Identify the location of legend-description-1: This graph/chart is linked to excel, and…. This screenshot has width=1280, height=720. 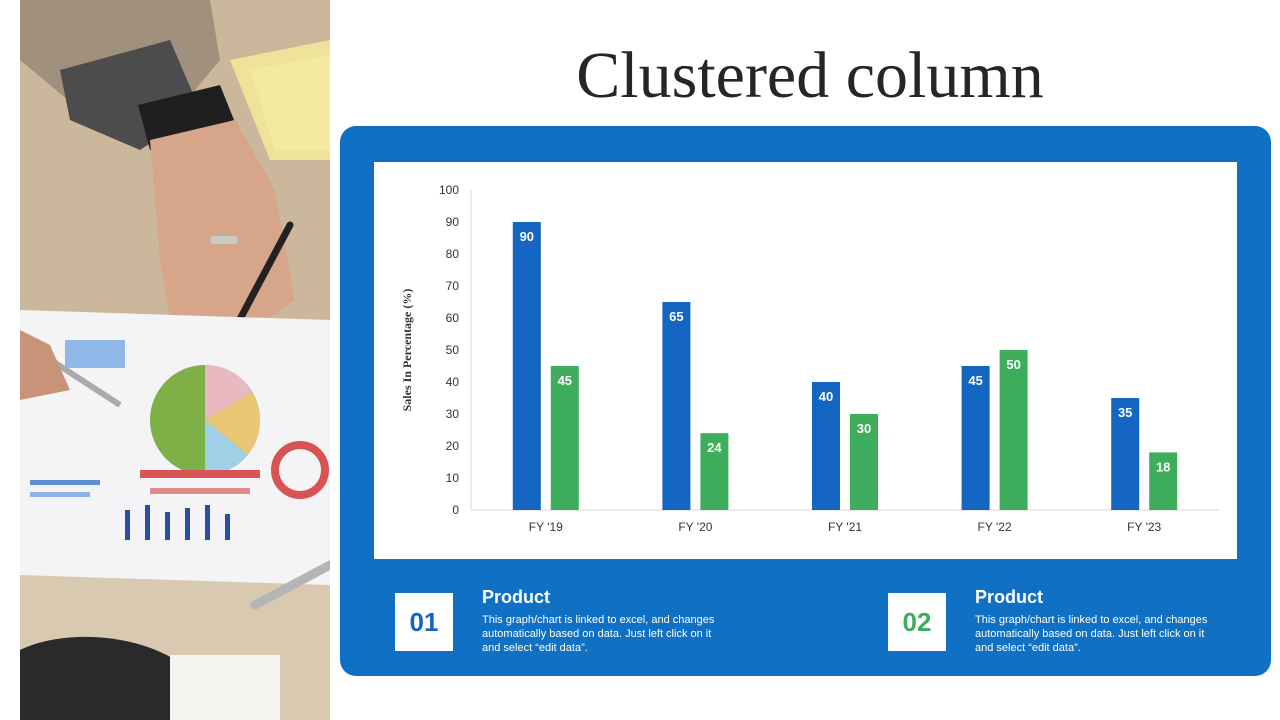
(598, 634).